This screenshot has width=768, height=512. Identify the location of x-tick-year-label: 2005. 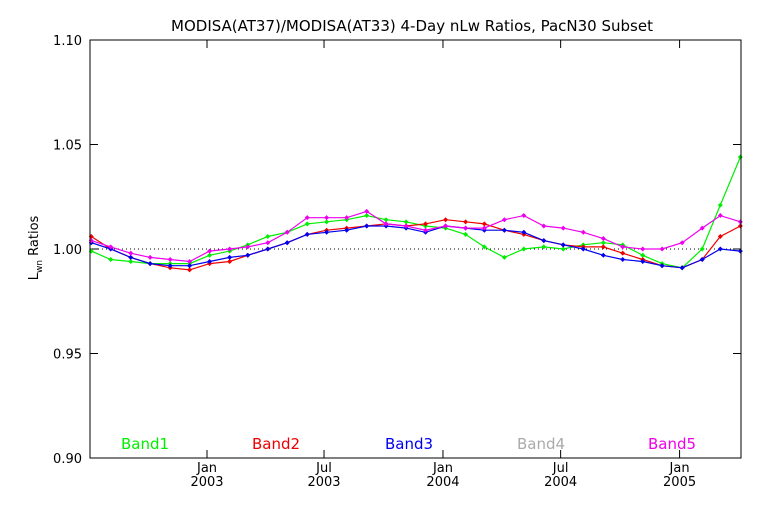
(679, 482).